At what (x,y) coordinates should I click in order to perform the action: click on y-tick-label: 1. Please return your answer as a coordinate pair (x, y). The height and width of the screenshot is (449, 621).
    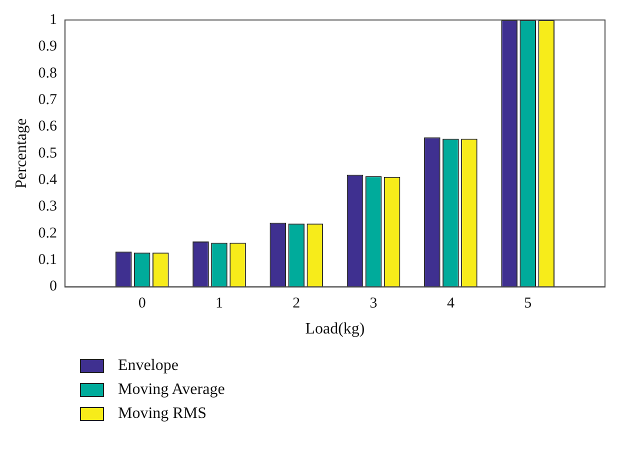
    Looking at the image, I should click on (53, 20).